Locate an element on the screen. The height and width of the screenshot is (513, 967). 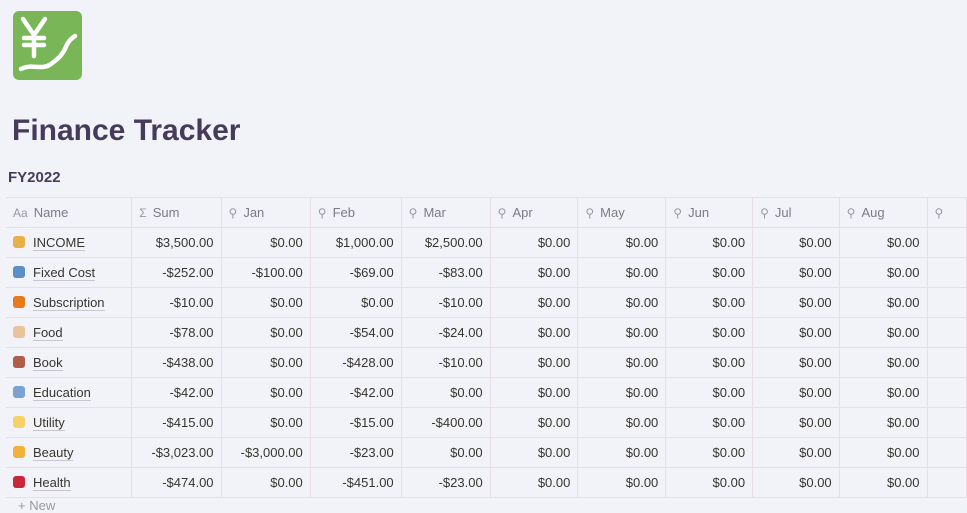
value-cell: -$69.00 is located at coordinates (356, 272).